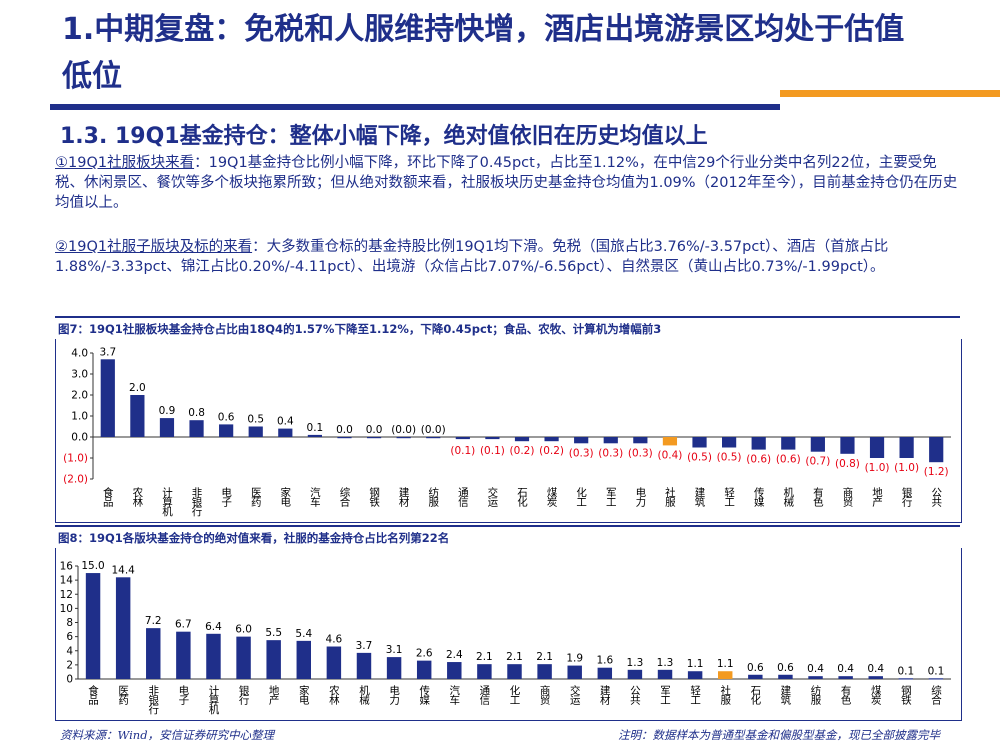  What do you see at coordinates (936, 472) in the screenshot?
I see `data-label: (1.2)` at bounding box center [936, 472].